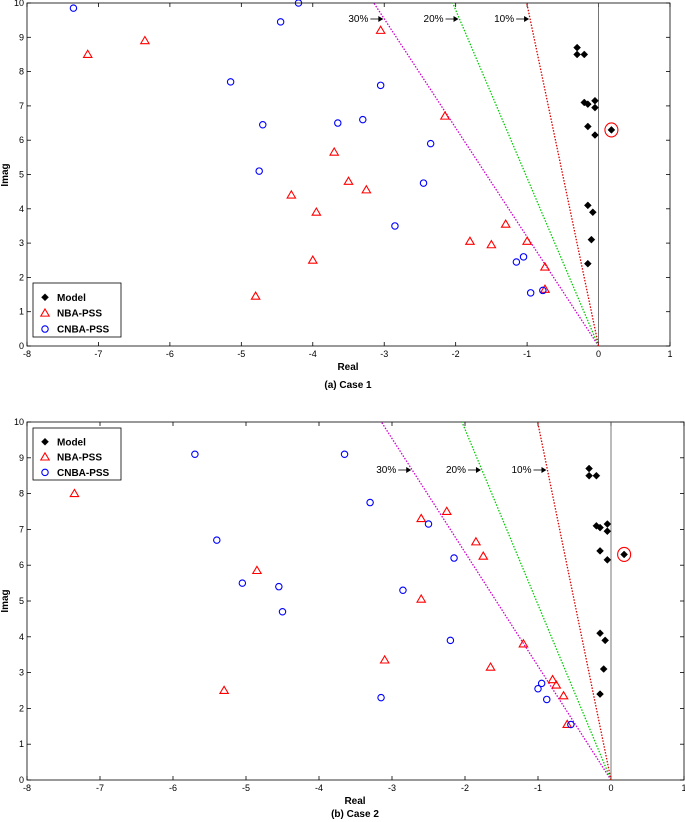 This screenshot has height=822, width=685. Describe the element at coordinates (79, 458) in the screenshot. I see `legend-label: NBA-PSS` at that location.